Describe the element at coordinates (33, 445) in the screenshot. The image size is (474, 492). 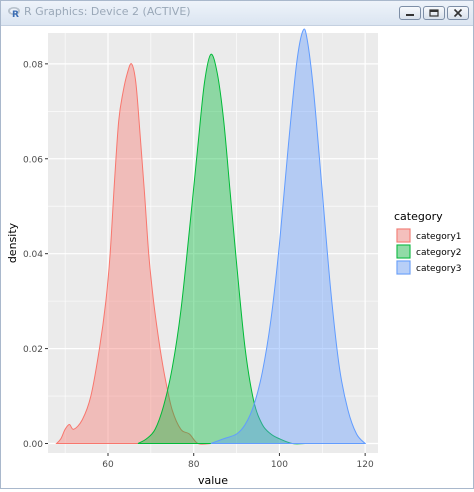
I see `y-tick-label: 0.00` at that location.